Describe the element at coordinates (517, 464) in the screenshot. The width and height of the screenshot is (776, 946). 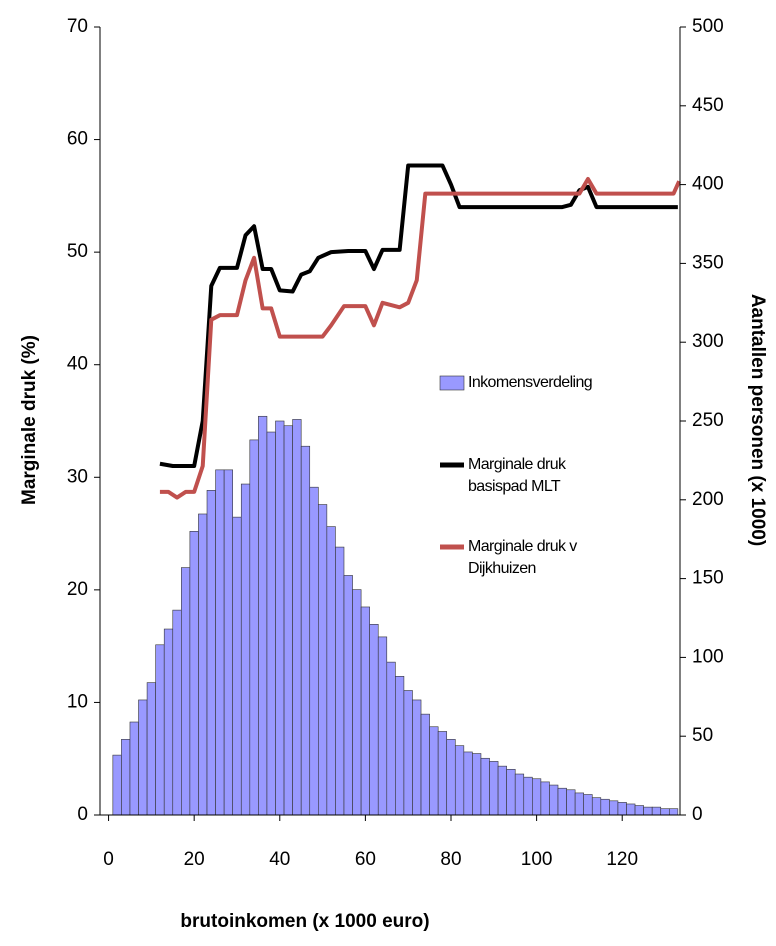
I see `legend-line: Marginale druk` at that location.